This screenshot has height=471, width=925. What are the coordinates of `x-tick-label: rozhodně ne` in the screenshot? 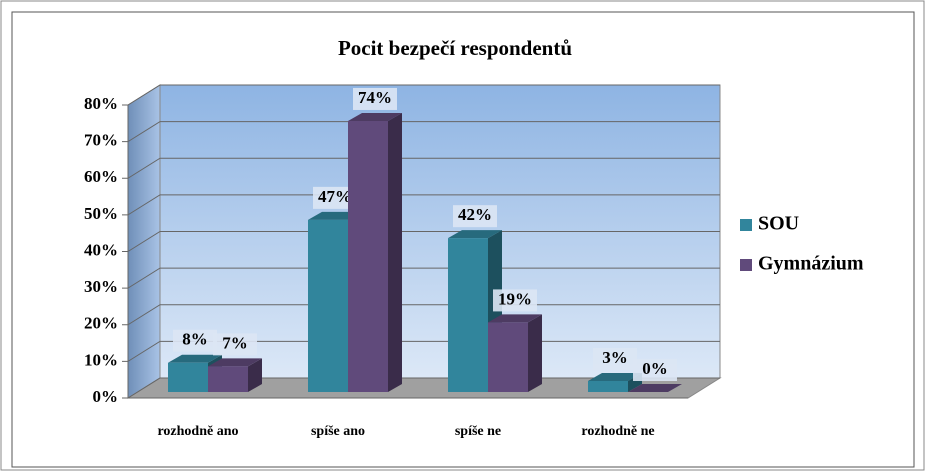 It's located at (618, 431).